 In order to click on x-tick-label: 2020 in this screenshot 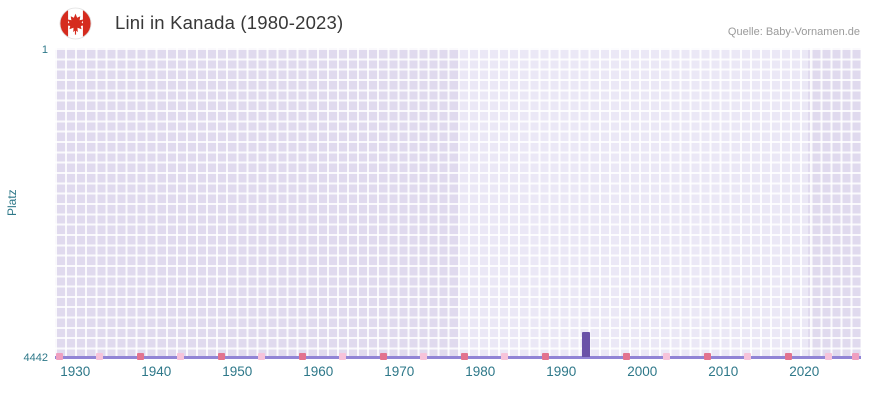, I will do `click(804, 371)`.